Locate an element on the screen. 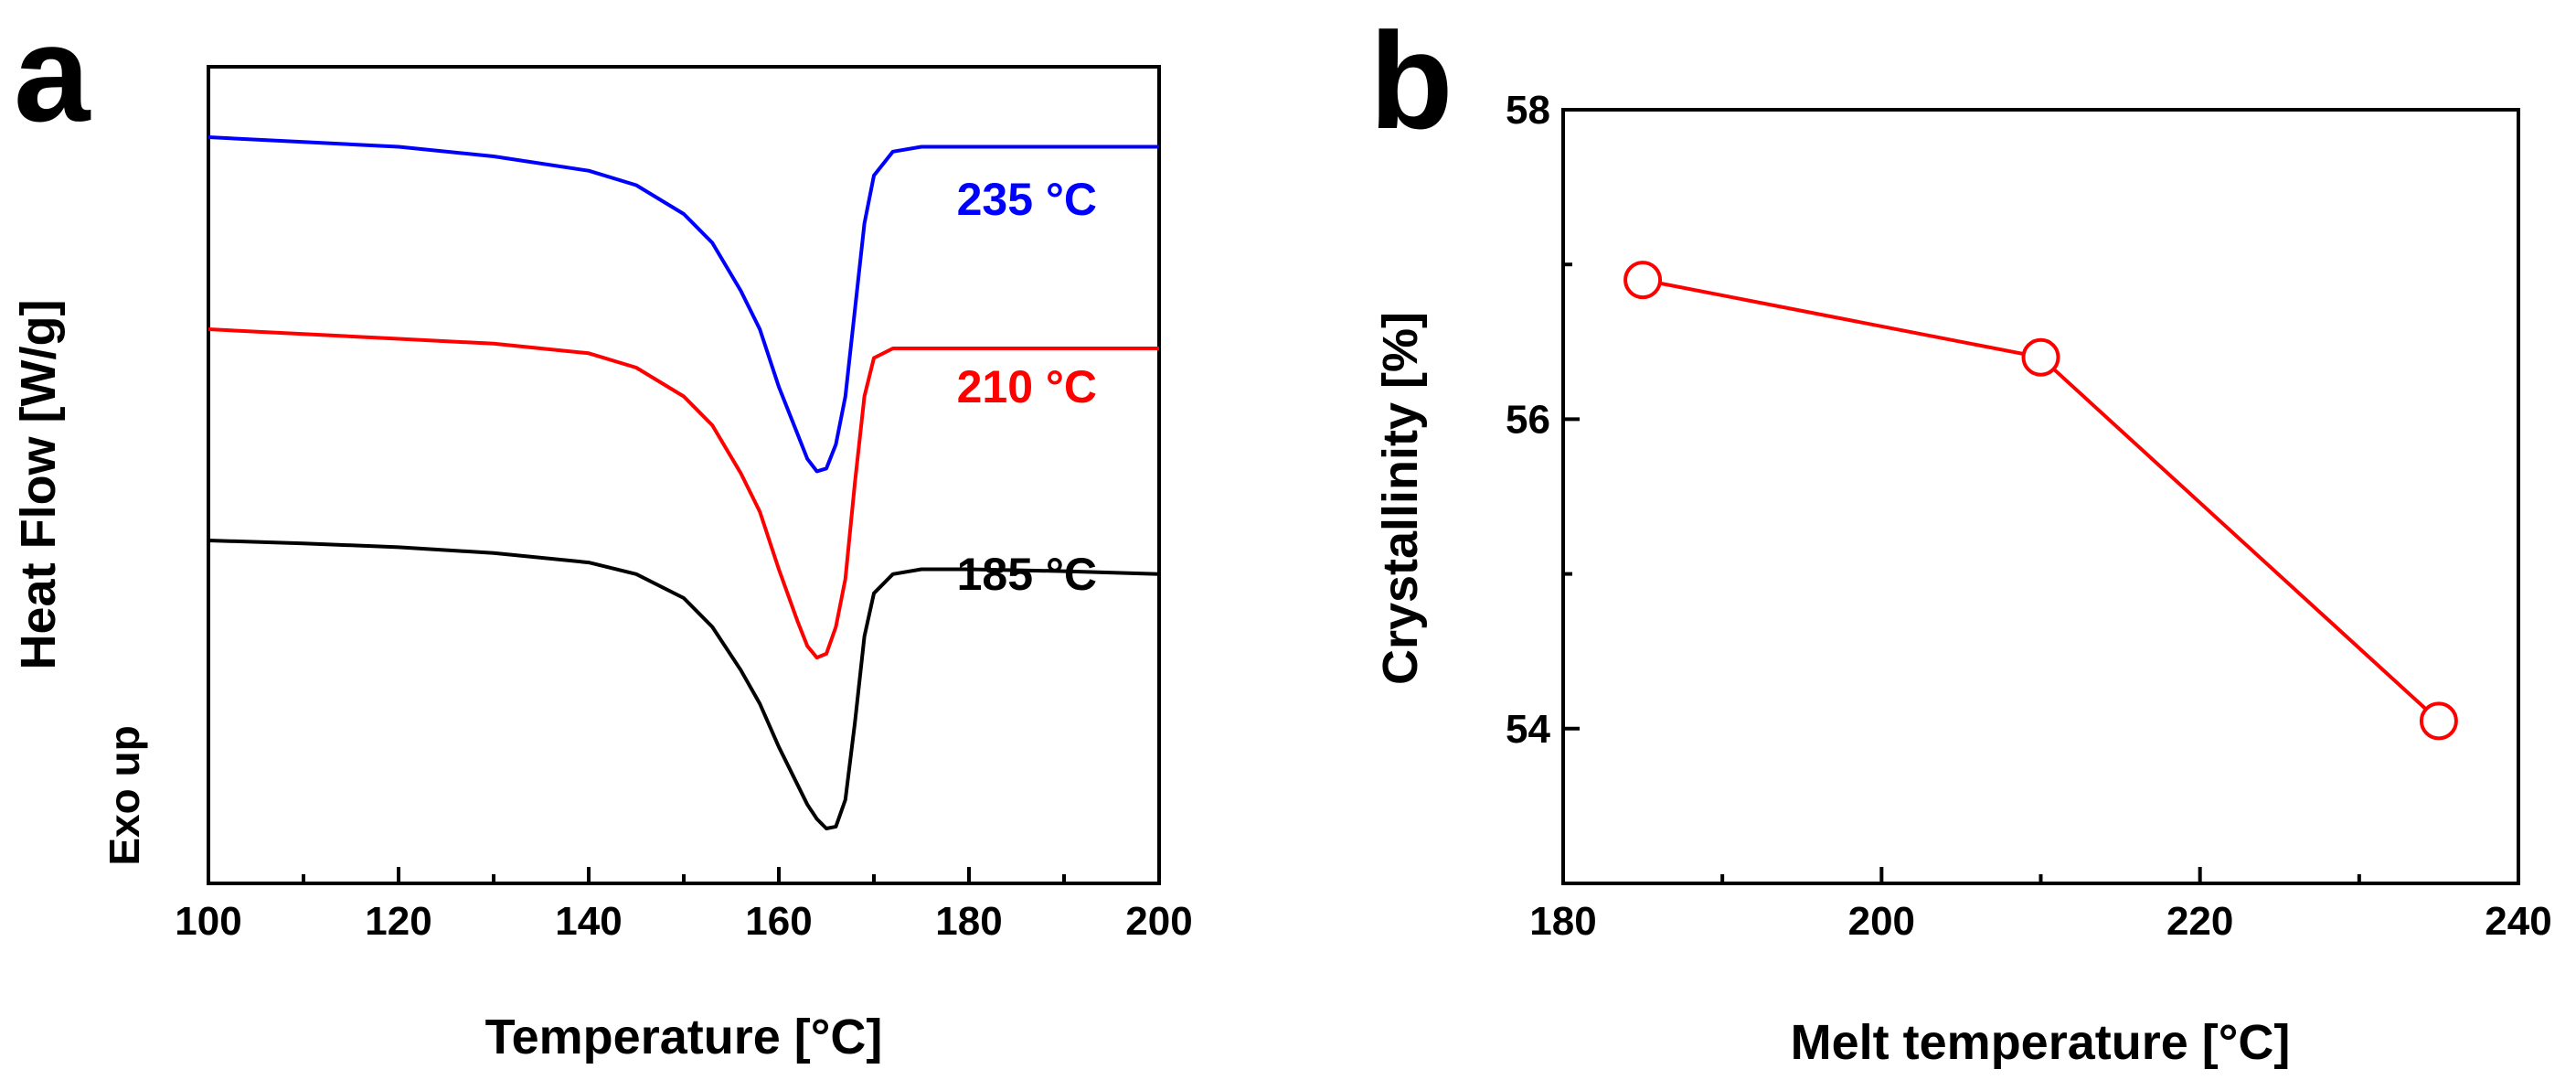  panel-a-curve-labels: 235 °C 210 °C 185 °C is located at coordinates (1027, 387).